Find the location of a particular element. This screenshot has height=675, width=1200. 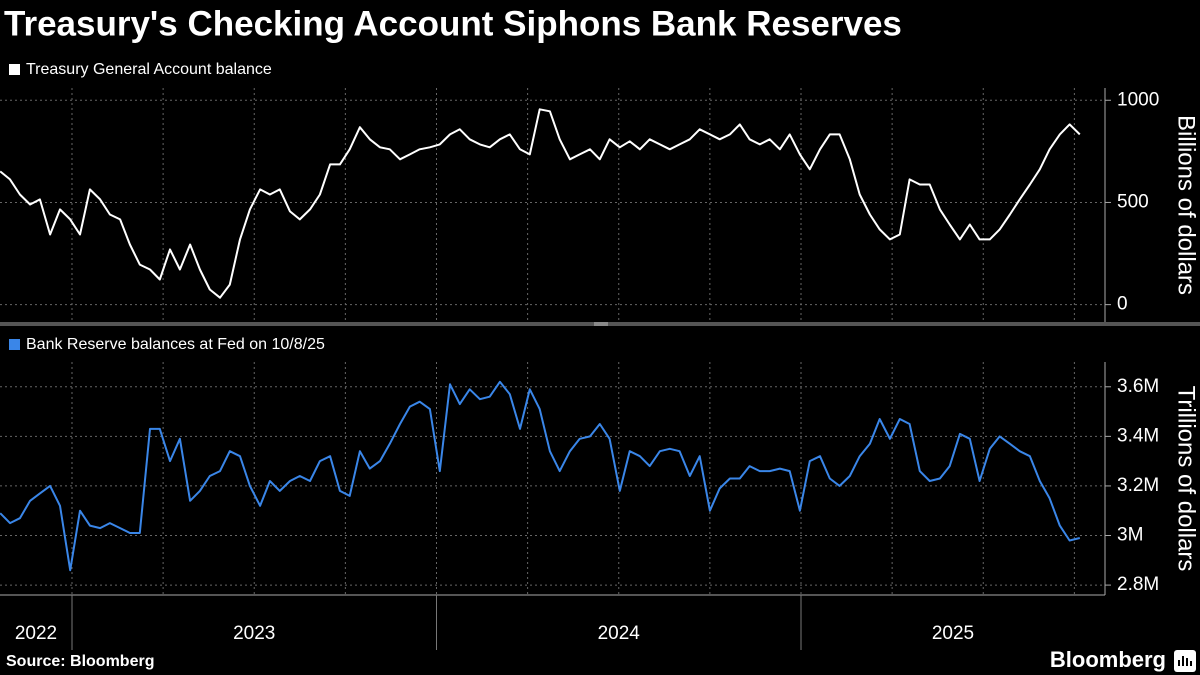

brand-icon is located at coordinates (1185, 661).